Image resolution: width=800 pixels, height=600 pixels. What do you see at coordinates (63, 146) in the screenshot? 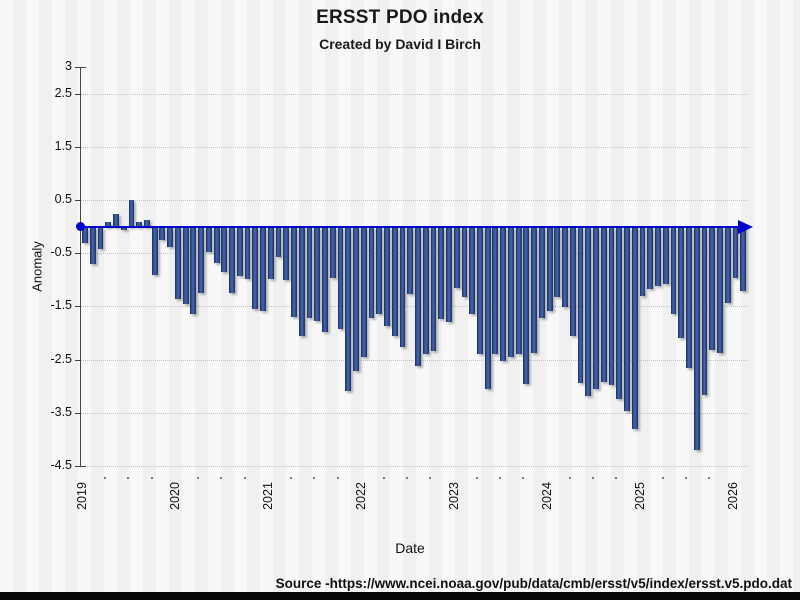
I see `y-tick-label: 1.5` at bounding box center [63, 146].